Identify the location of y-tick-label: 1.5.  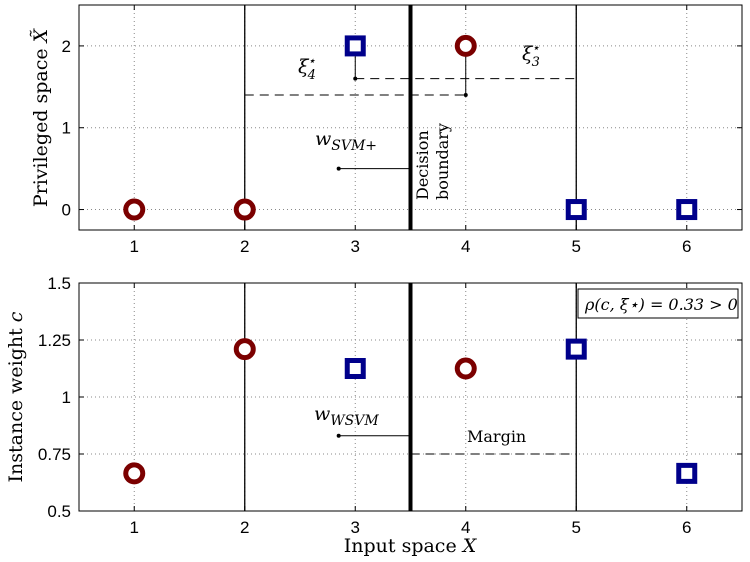
(59, 283).